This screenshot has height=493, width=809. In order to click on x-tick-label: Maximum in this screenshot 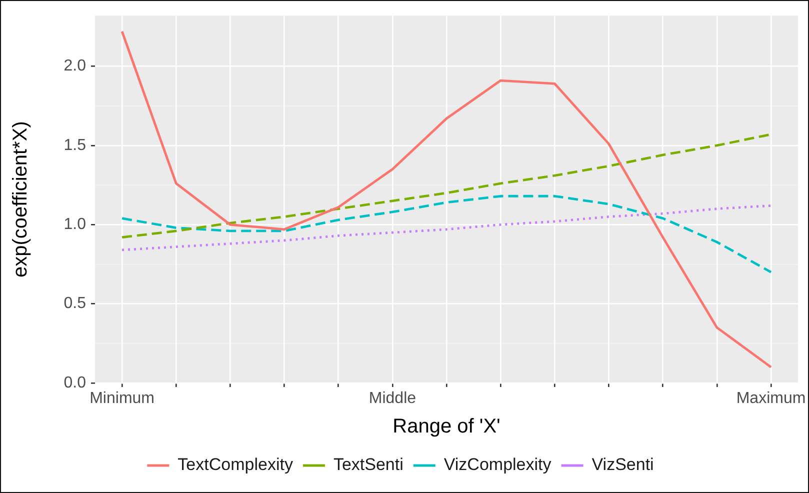, I will do `click(771, 399)`.